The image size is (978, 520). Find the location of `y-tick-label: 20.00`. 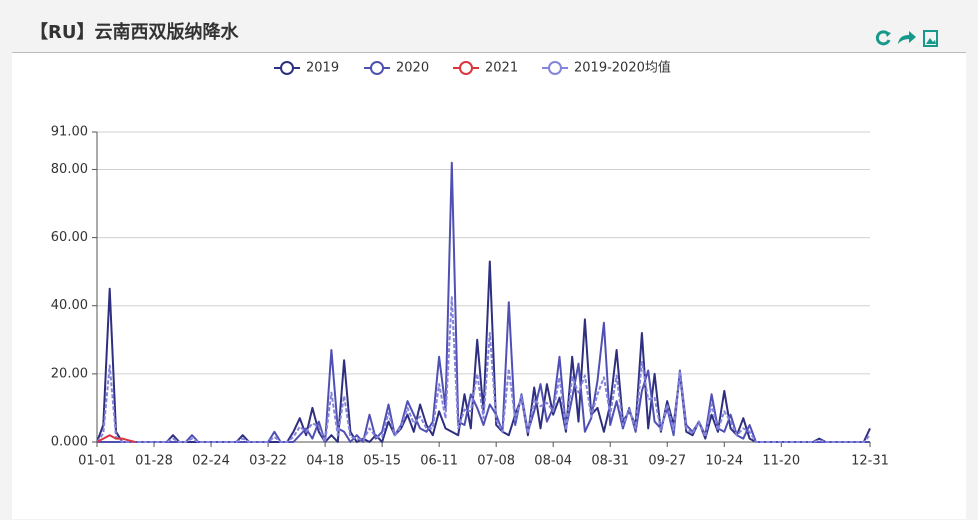

y-tick-label: 20.00 is located at coordinates (69, 373).